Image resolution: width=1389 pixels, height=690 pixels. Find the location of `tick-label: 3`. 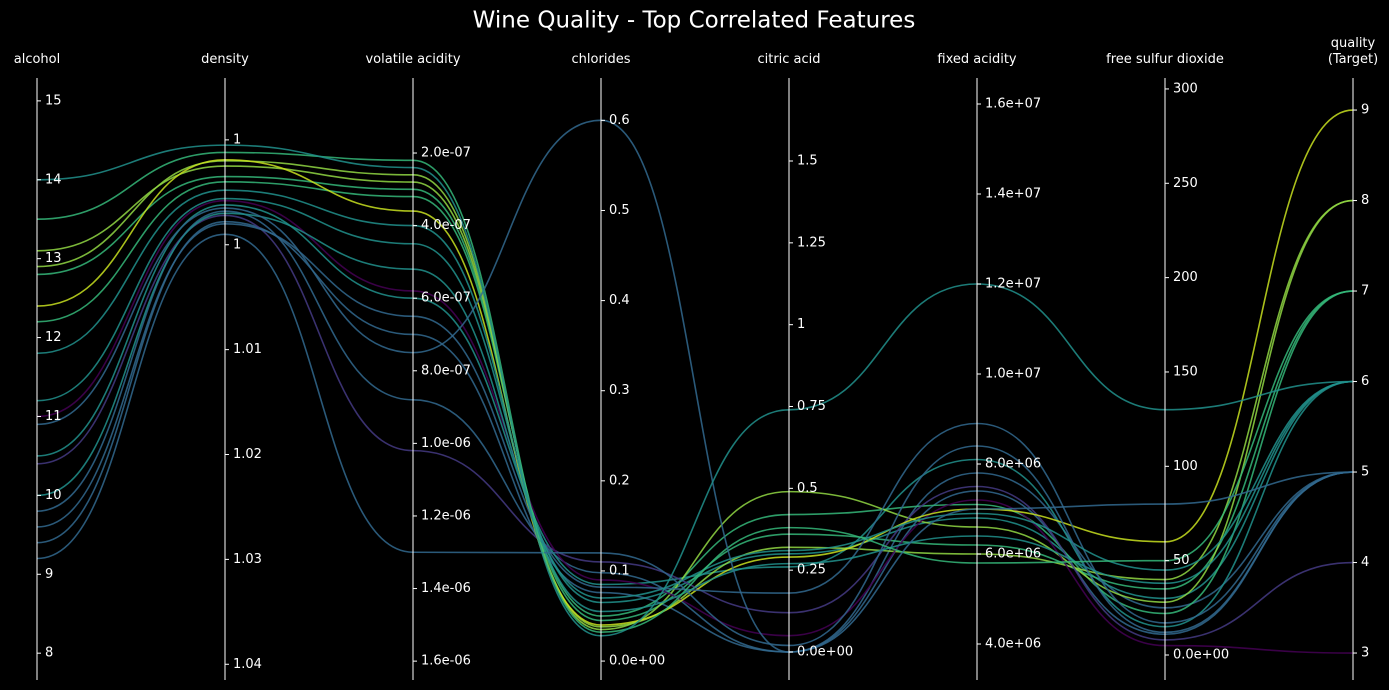

tick-label: 3 is located at coordinates (1365, 653).